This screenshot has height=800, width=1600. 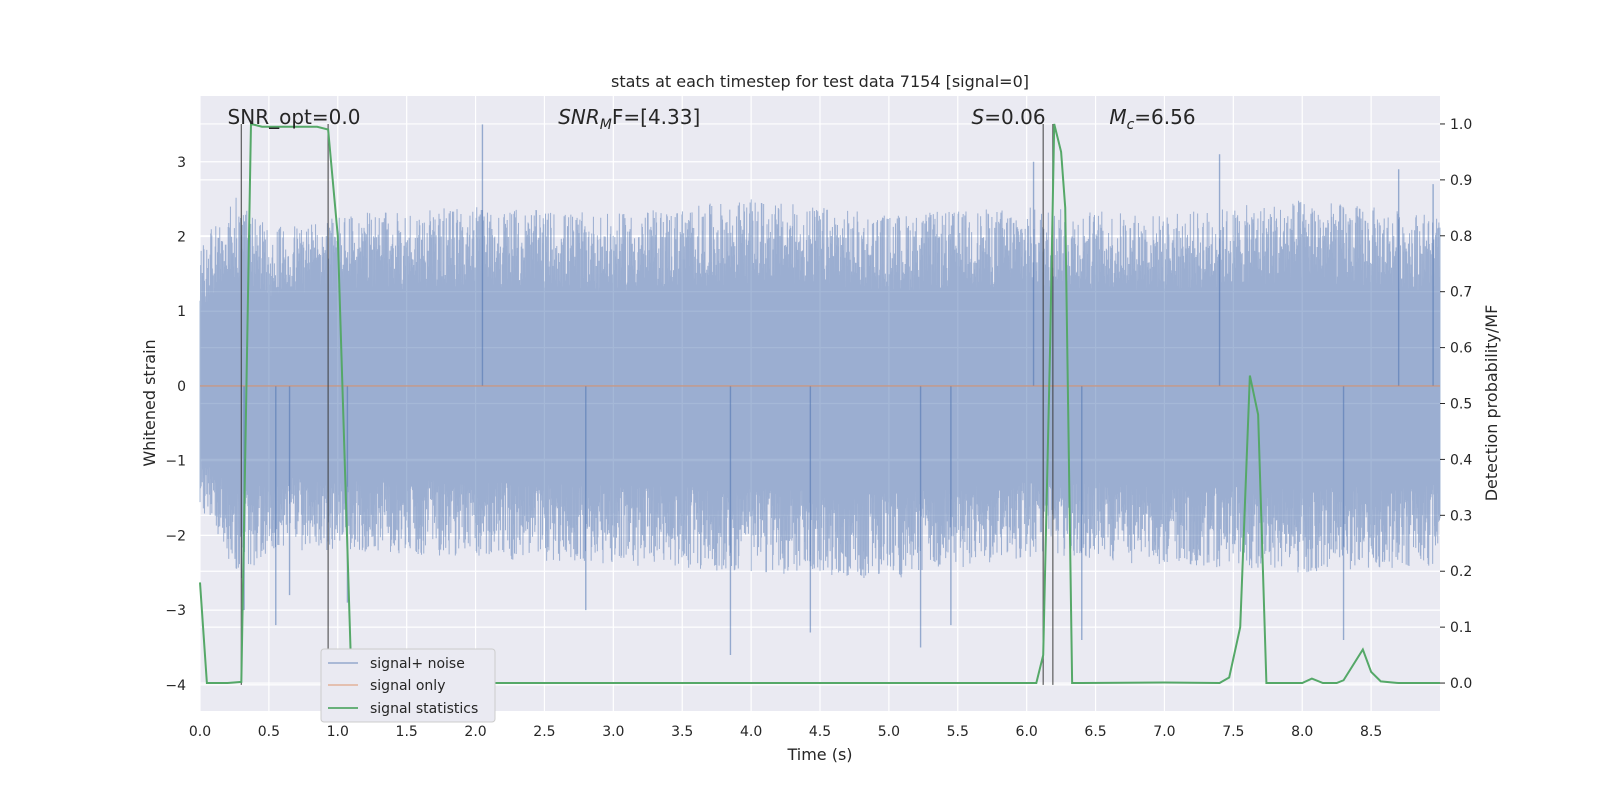 What do you see at coordinates (1233, 732) in the screenshot?
I see `x-tick-label-15: 7.5` at bounding box center [1233, 732].